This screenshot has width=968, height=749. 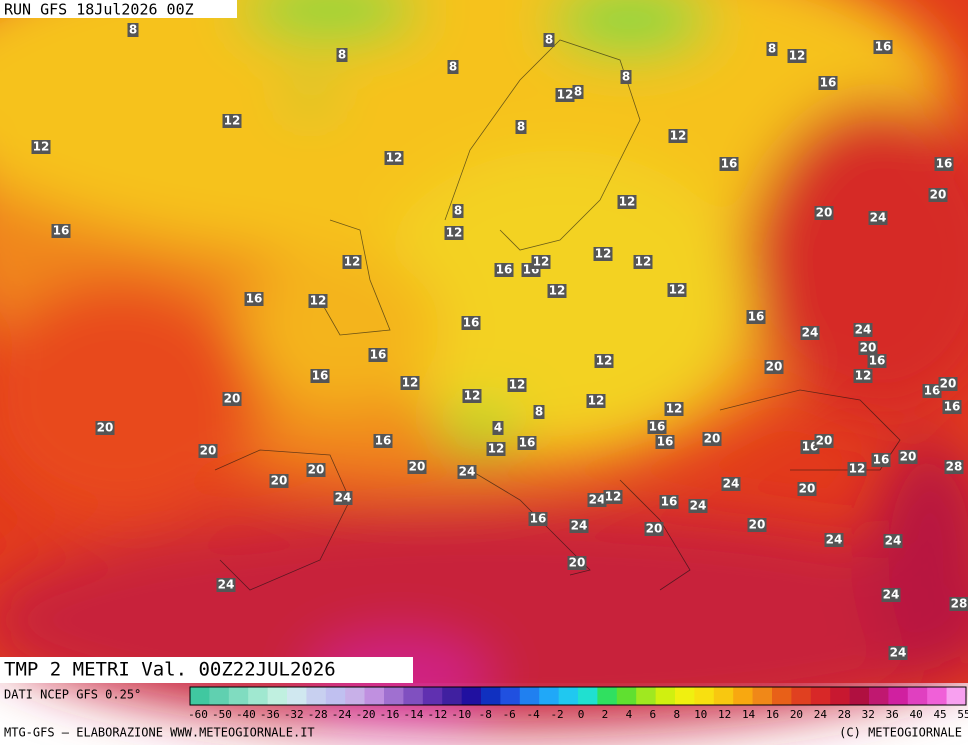 What do you see at coordinates (821, 714) in the screenshot?
I see `legend-label: 24` at bounding box center [821, 714].